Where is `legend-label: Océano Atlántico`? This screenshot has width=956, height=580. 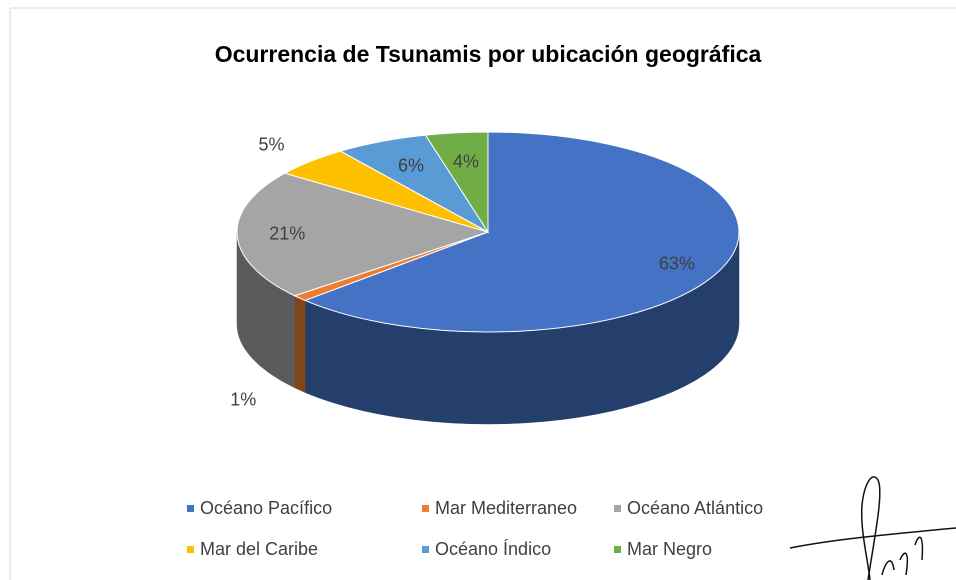
legend-label: Océano Atlántico is located at coordinates (695, 508).